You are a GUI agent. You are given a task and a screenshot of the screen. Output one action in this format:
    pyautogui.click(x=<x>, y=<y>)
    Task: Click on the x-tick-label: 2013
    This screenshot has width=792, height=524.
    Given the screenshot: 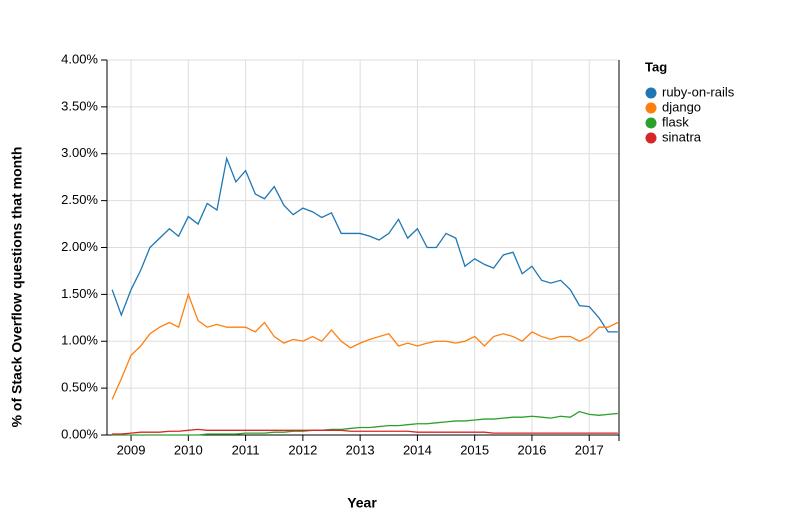 What is the action you would take?
    pyautogui.click(x=360, y=449)
    